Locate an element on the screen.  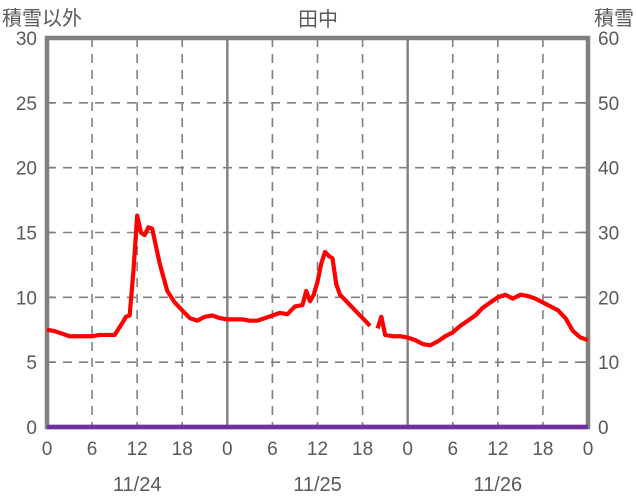
right-axis-title: 積雪 is located at coordinates (614, 19).